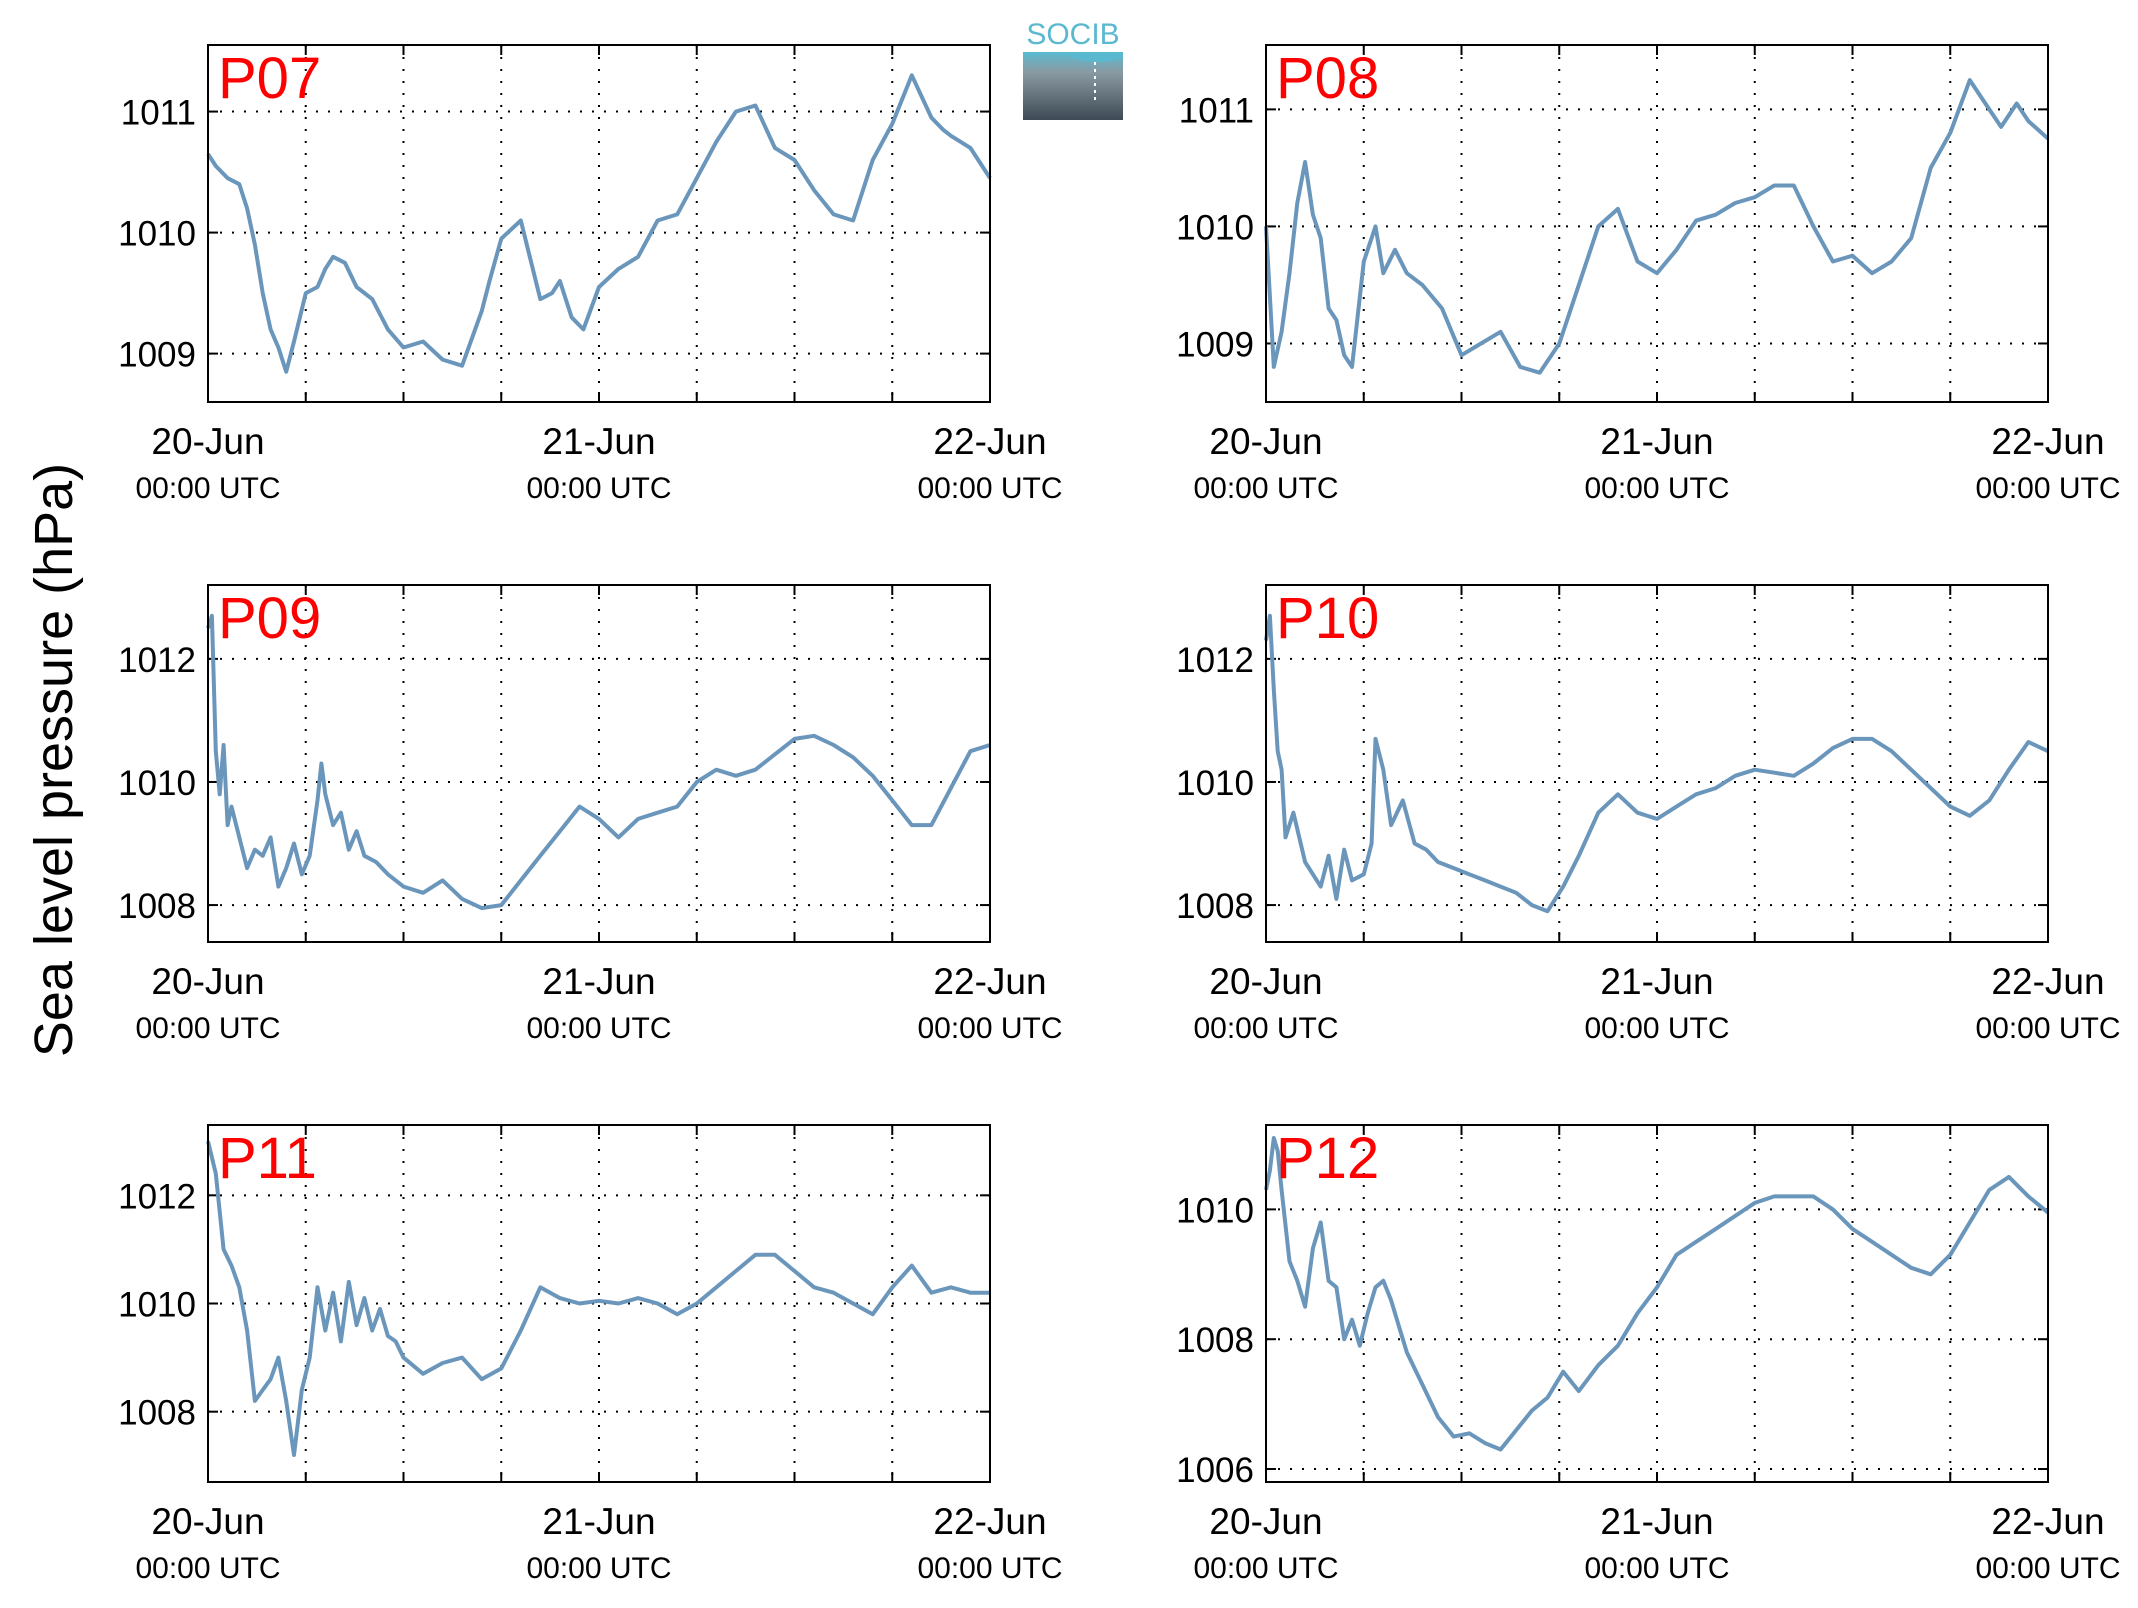 The width and height of the screenshot is (2138, 1608). I want to click on socib-logo: SOCIB, so click(1073, 69).